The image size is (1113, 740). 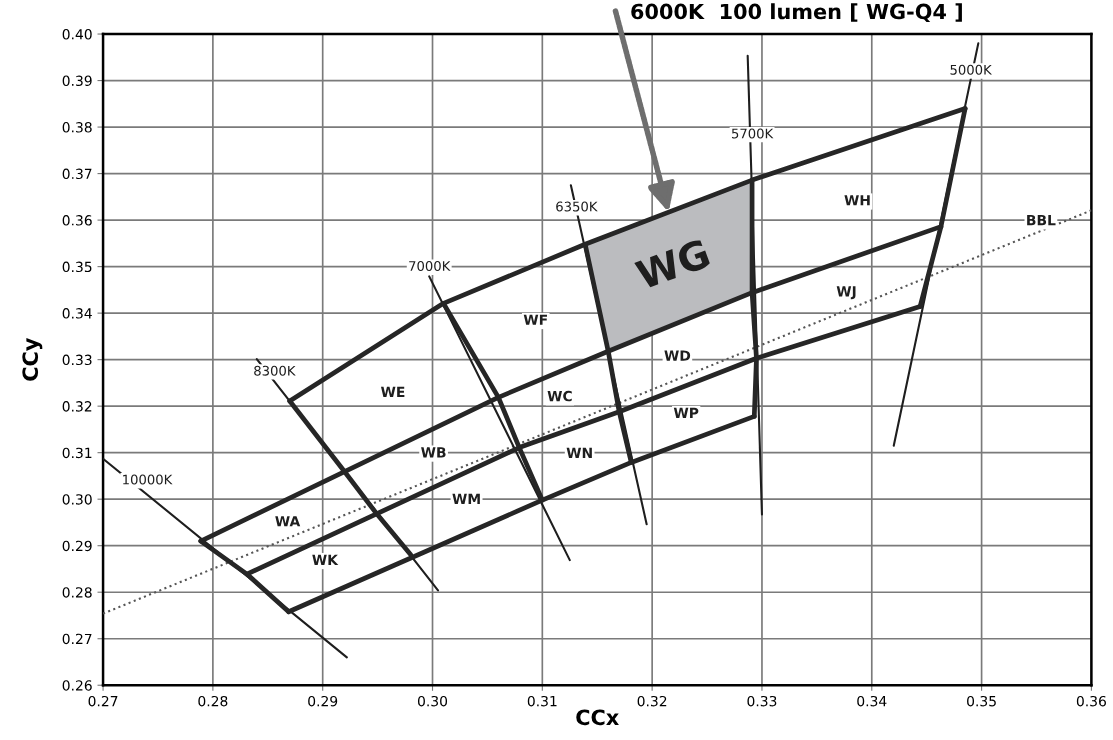 I want to click on y-tick-label: 0.26, so click(x=77, y=685).